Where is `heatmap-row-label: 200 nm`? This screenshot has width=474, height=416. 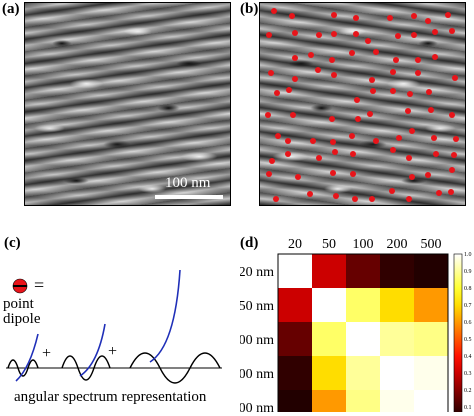 heatmap-row-label: 200 nm is located at coordinates (257, 374).